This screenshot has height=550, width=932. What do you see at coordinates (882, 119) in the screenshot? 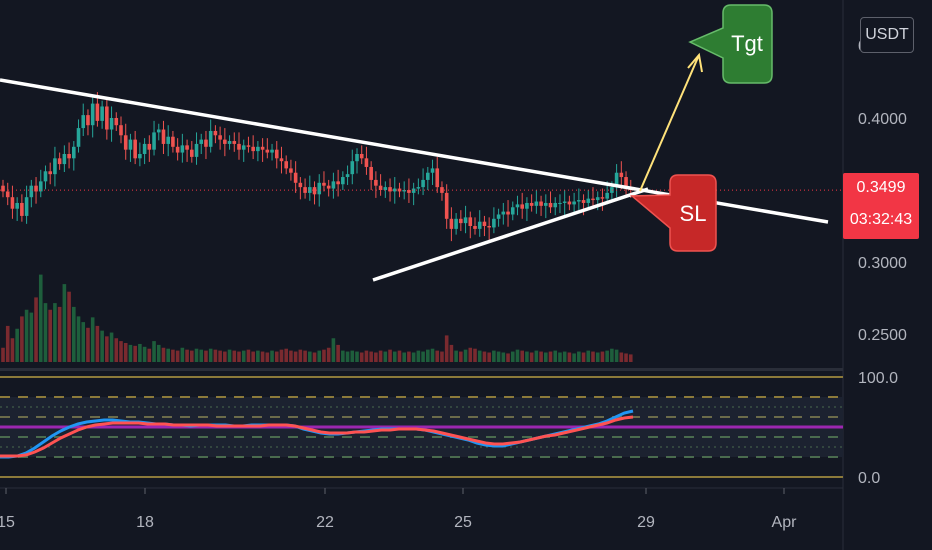
I see `price-tick-label: 0.4000` at bounding box center [882, 119].